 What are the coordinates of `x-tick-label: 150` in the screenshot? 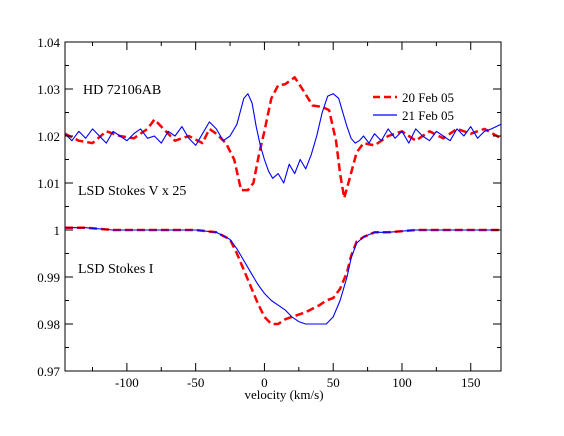 It's located at (471, 382).